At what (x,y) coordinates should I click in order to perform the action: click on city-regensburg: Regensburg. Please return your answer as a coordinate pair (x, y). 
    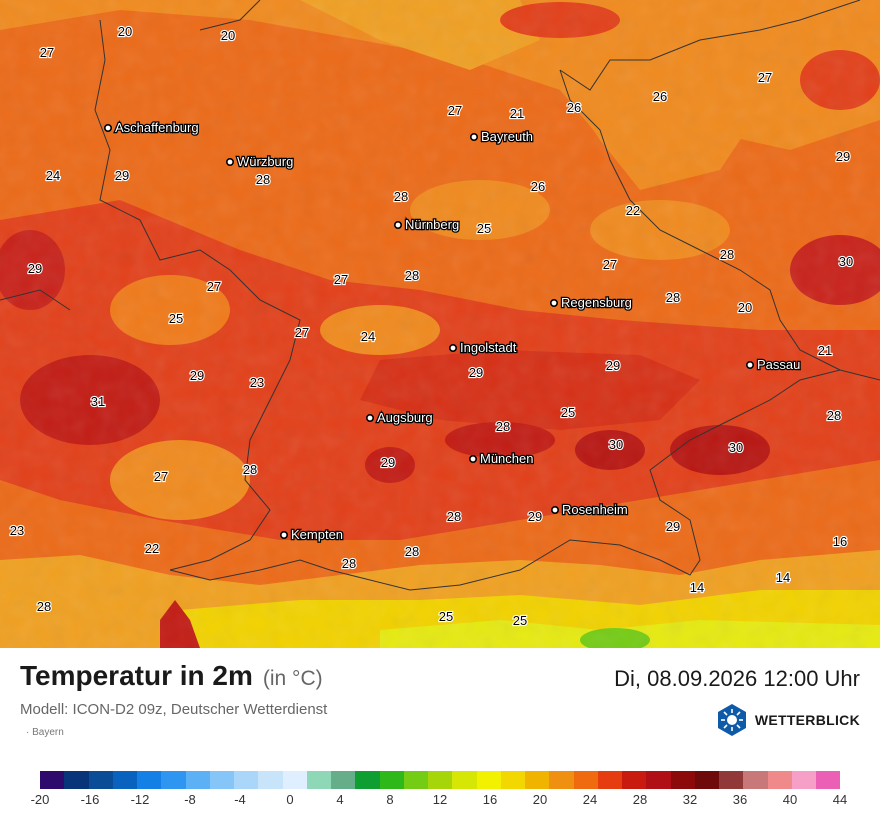
    Looking at the image, I should click on (591, 302).